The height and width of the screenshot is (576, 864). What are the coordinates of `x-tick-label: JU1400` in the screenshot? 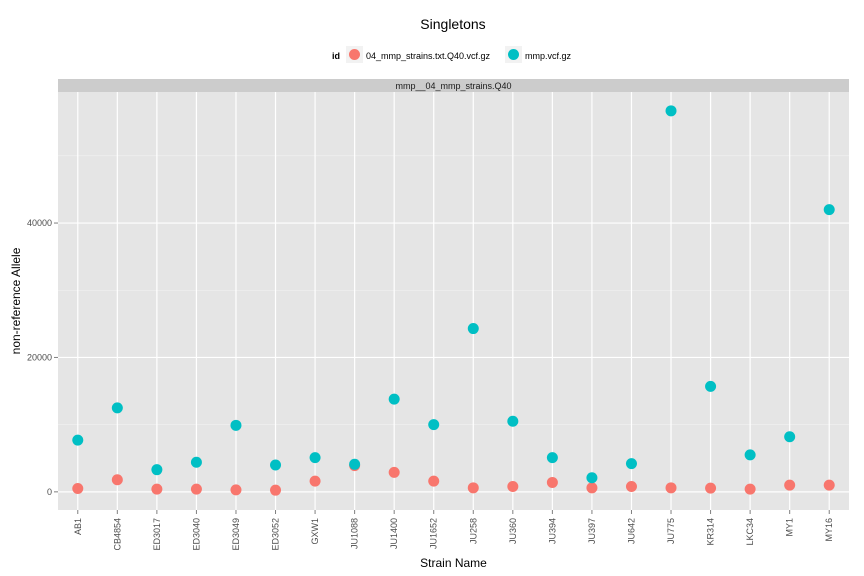 It's located at (394, 533).